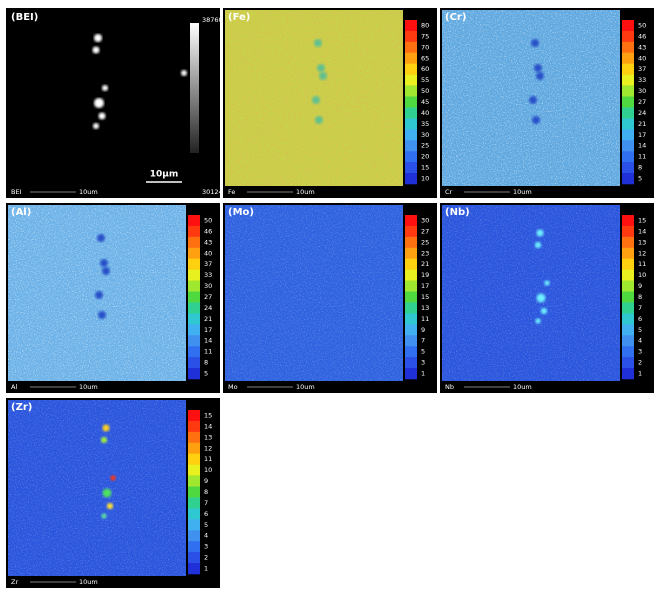 This screenshot has width=667, height=597. I want to click on colorbar-label: 37, so click(642, 69).